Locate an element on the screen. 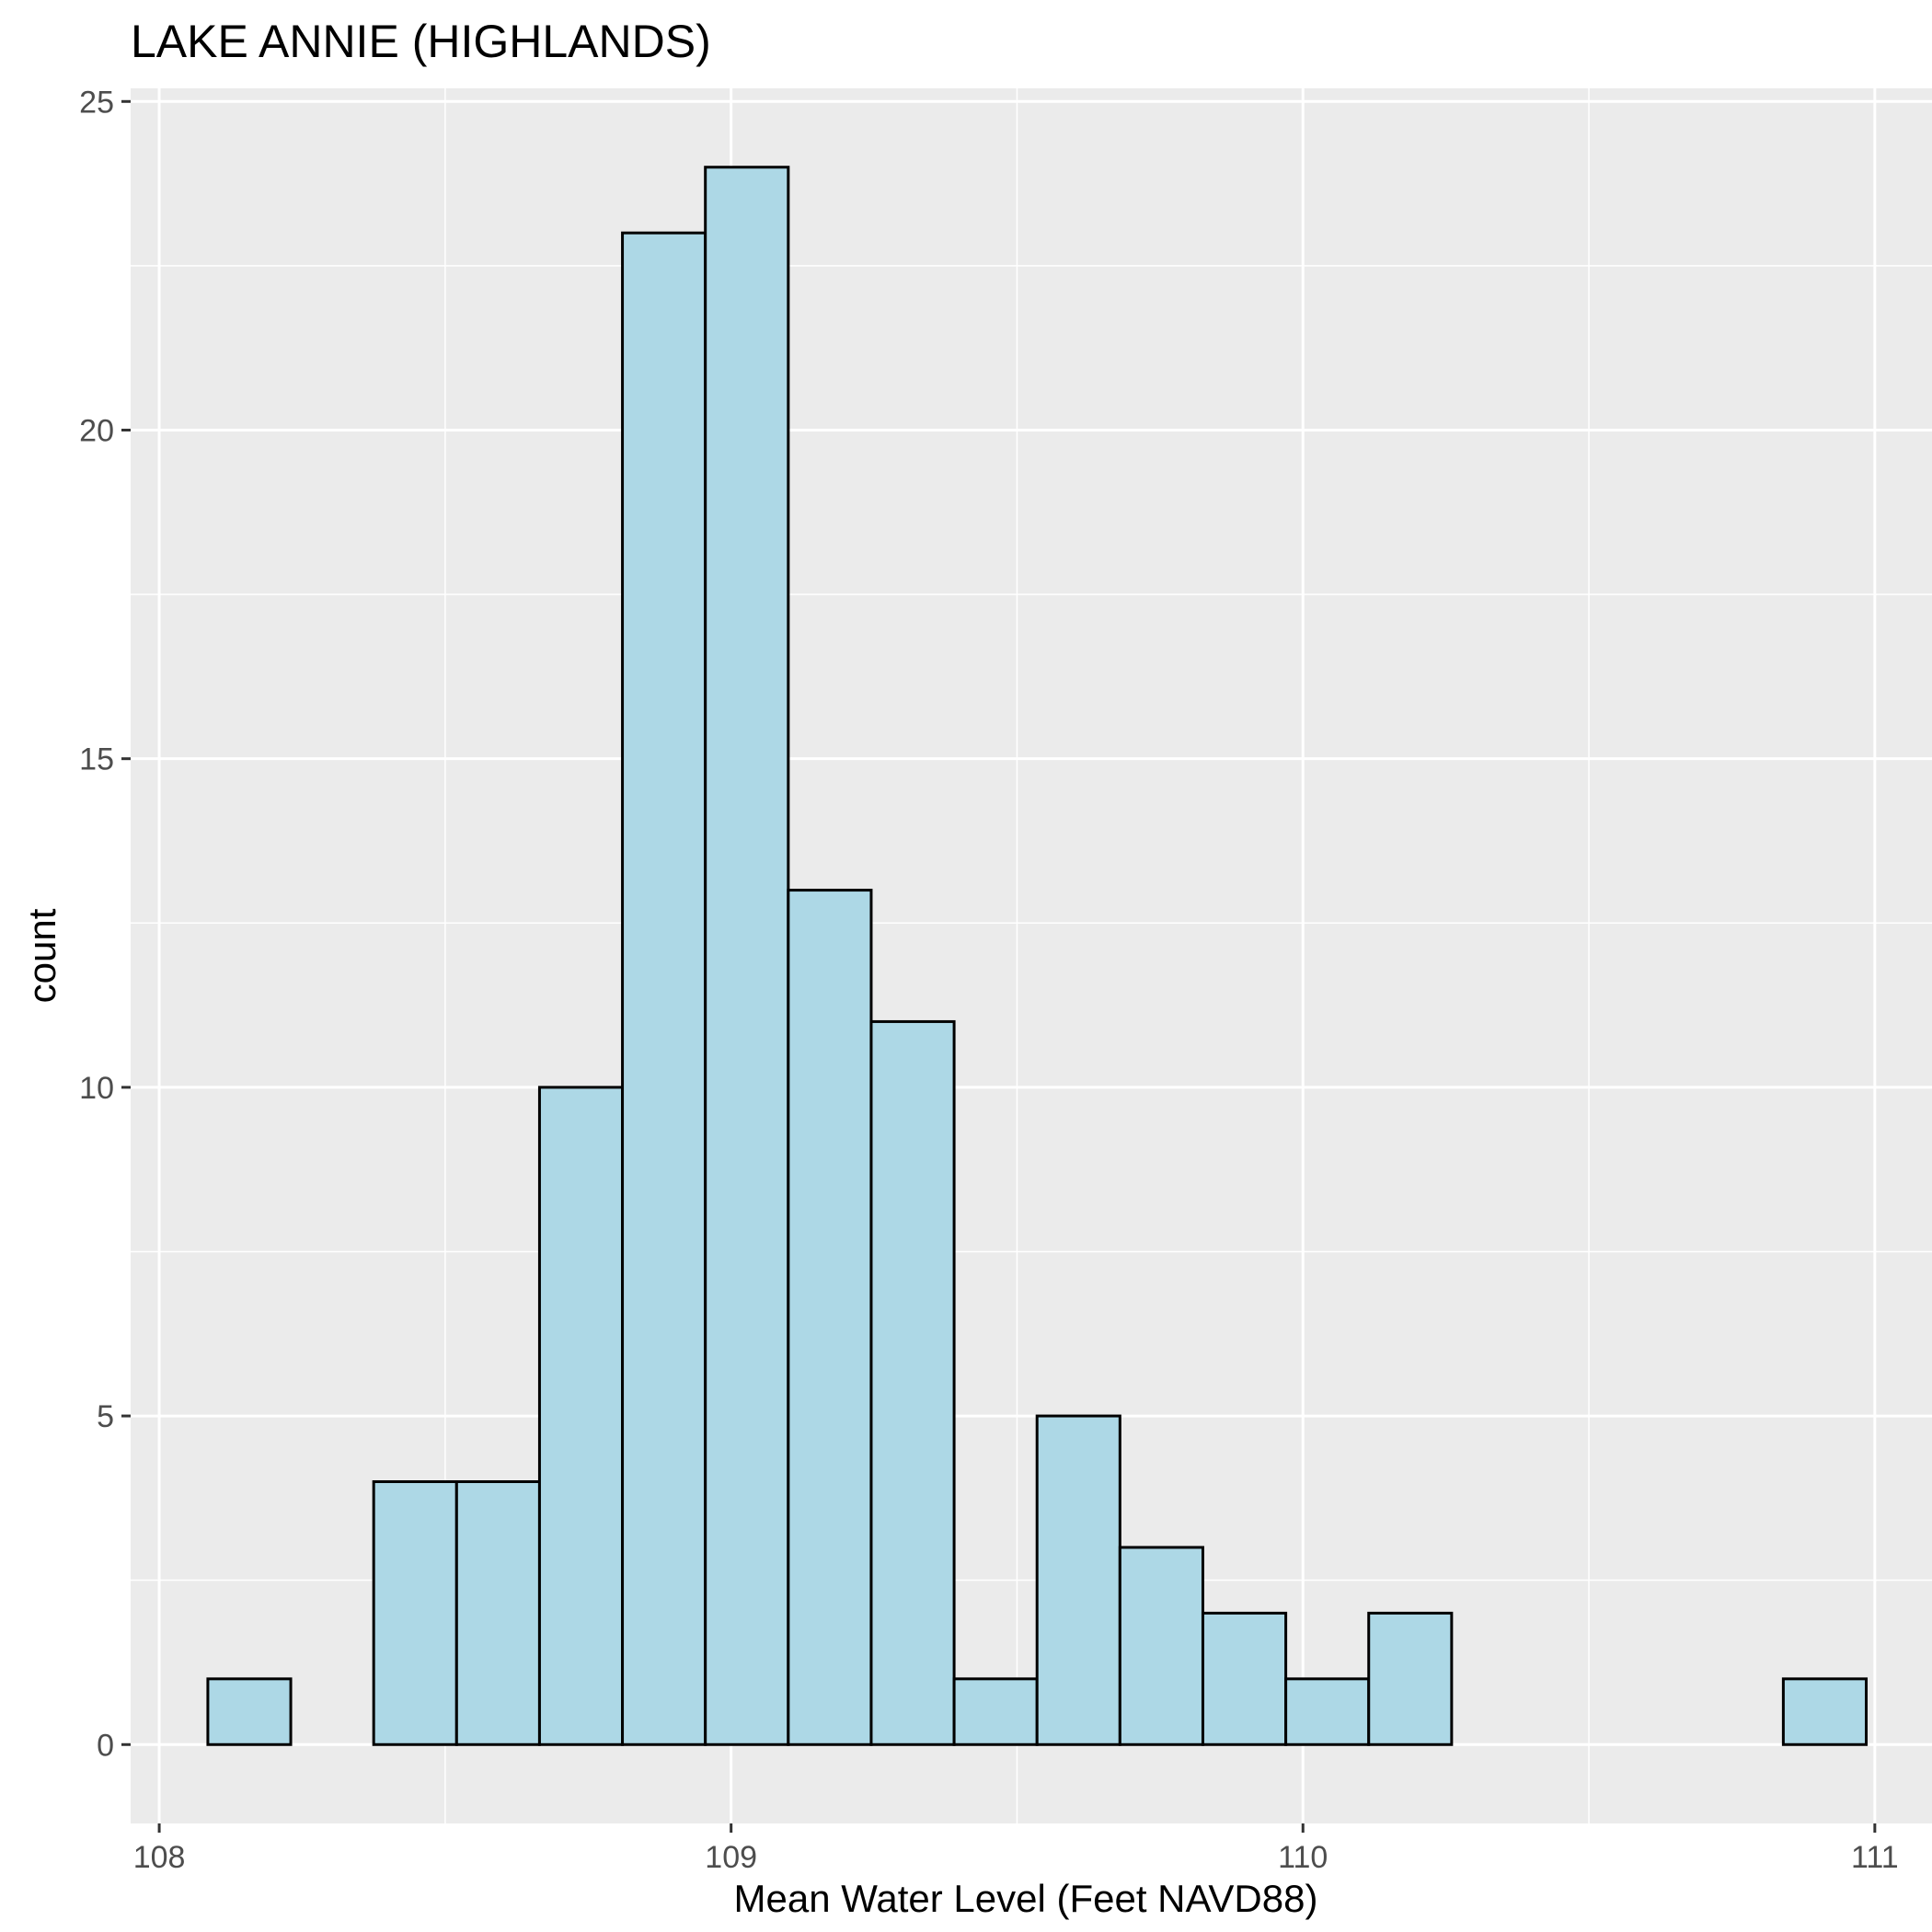  y-tick-label: 25 is located at coordinates (96, 102).